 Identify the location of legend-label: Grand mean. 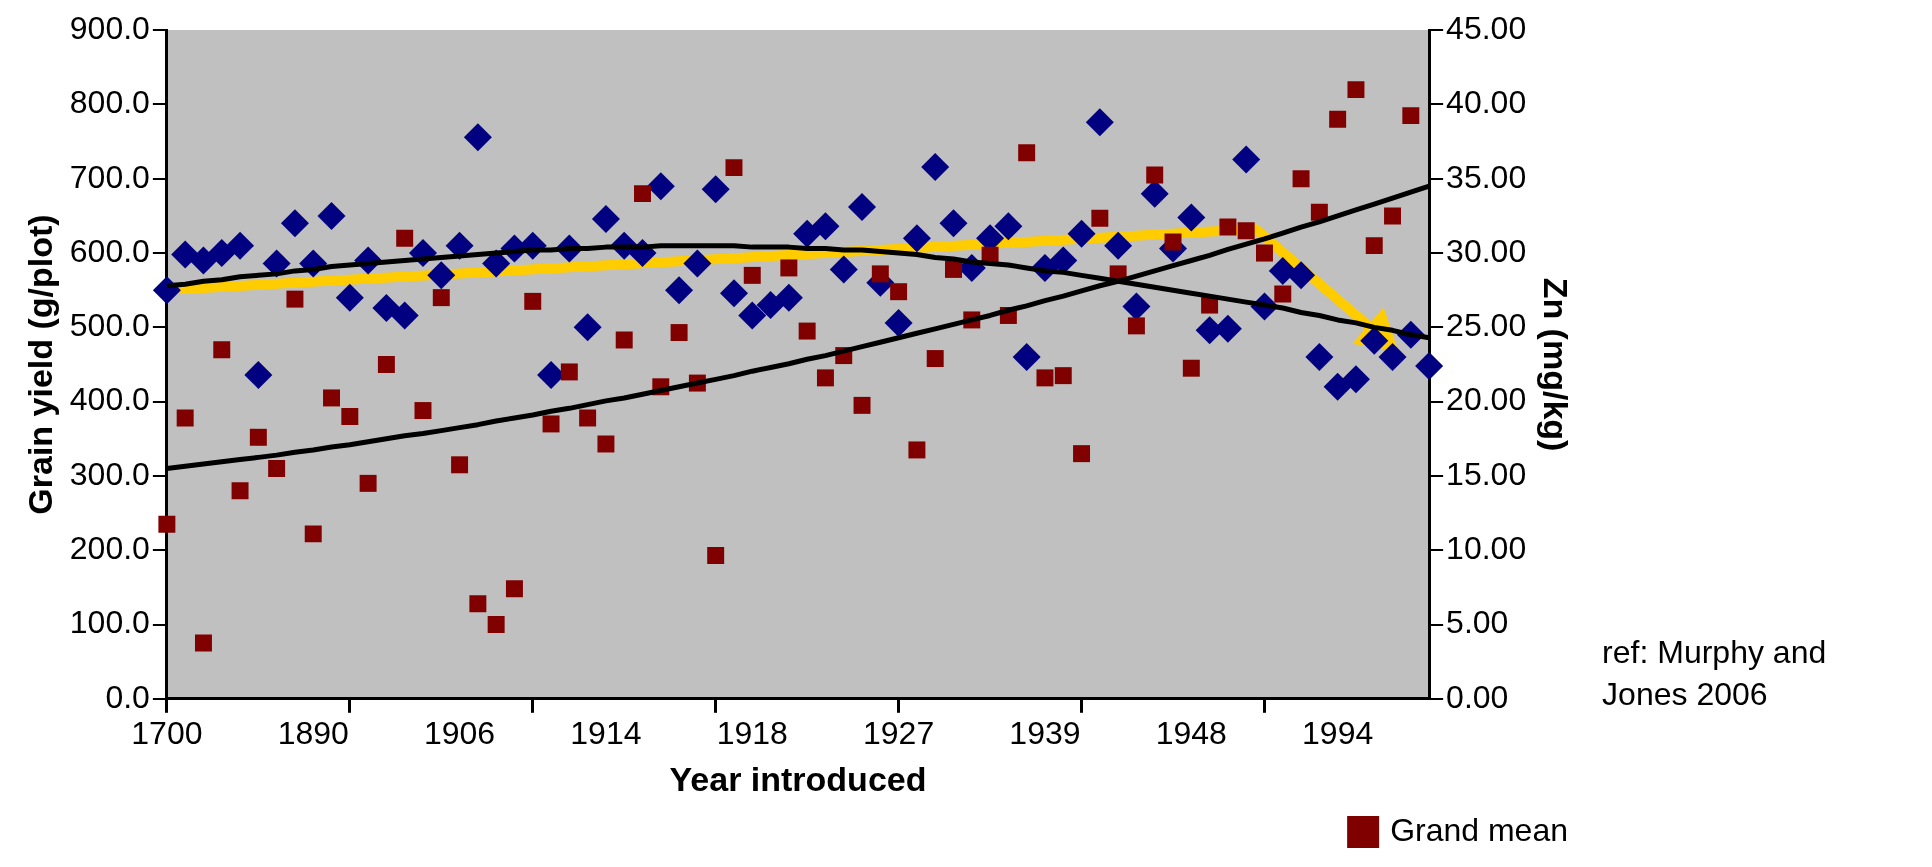
(1479, 829).